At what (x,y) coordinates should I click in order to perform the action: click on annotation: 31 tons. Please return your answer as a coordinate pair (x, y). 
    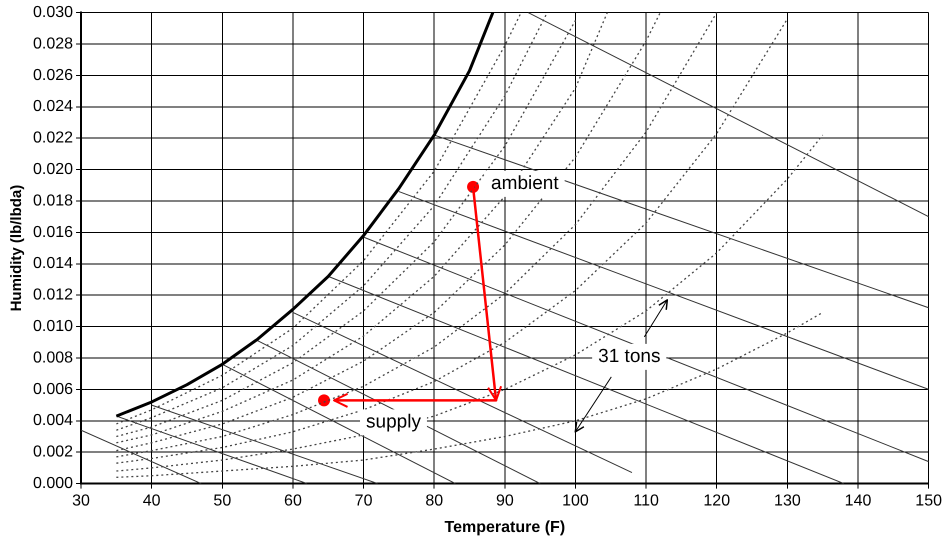
    Looking at the image, I should click on (629, 357).